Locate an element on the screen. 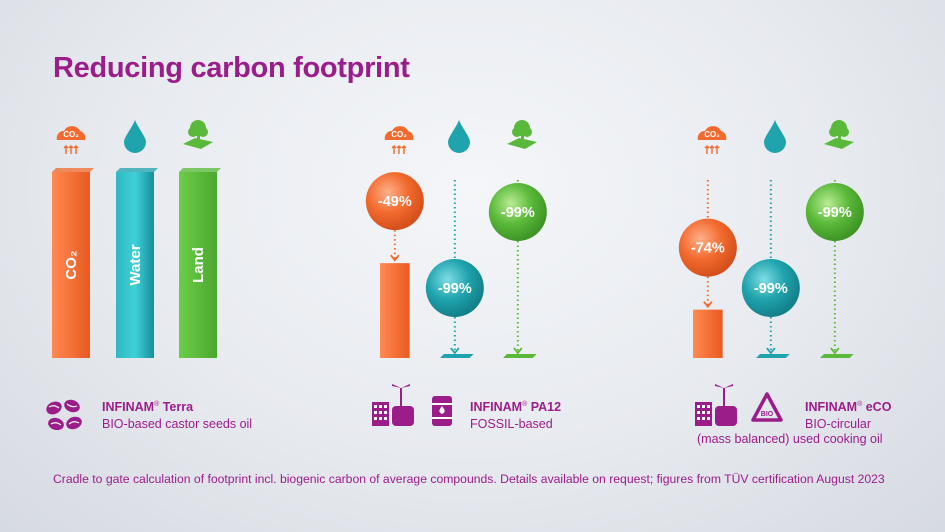 The height and width of the screenshot is (532, 945). bar-co2-terra is located at coordinates (71, 265).